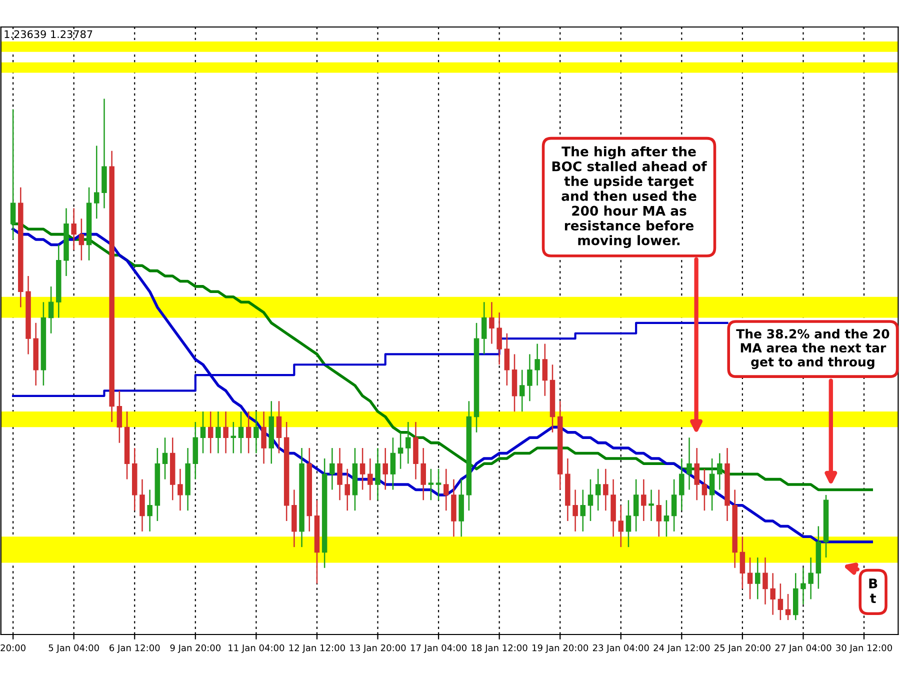  What do you see at coordinates (135, 648) in the screenshot?
I see `x-tick-label: 6 Jan 12:00` at bounding box center [135, 648].